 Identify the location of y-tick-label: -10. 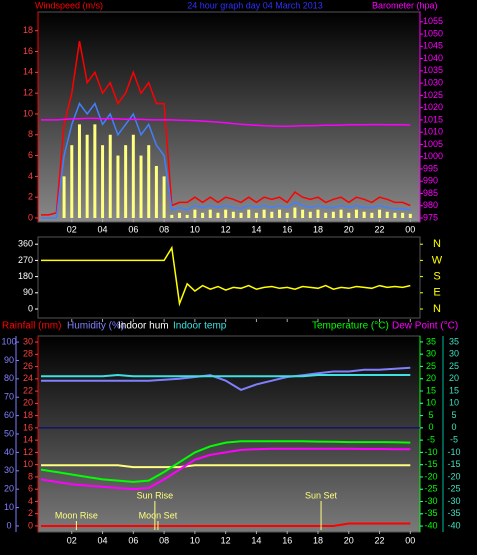
(453, 452).